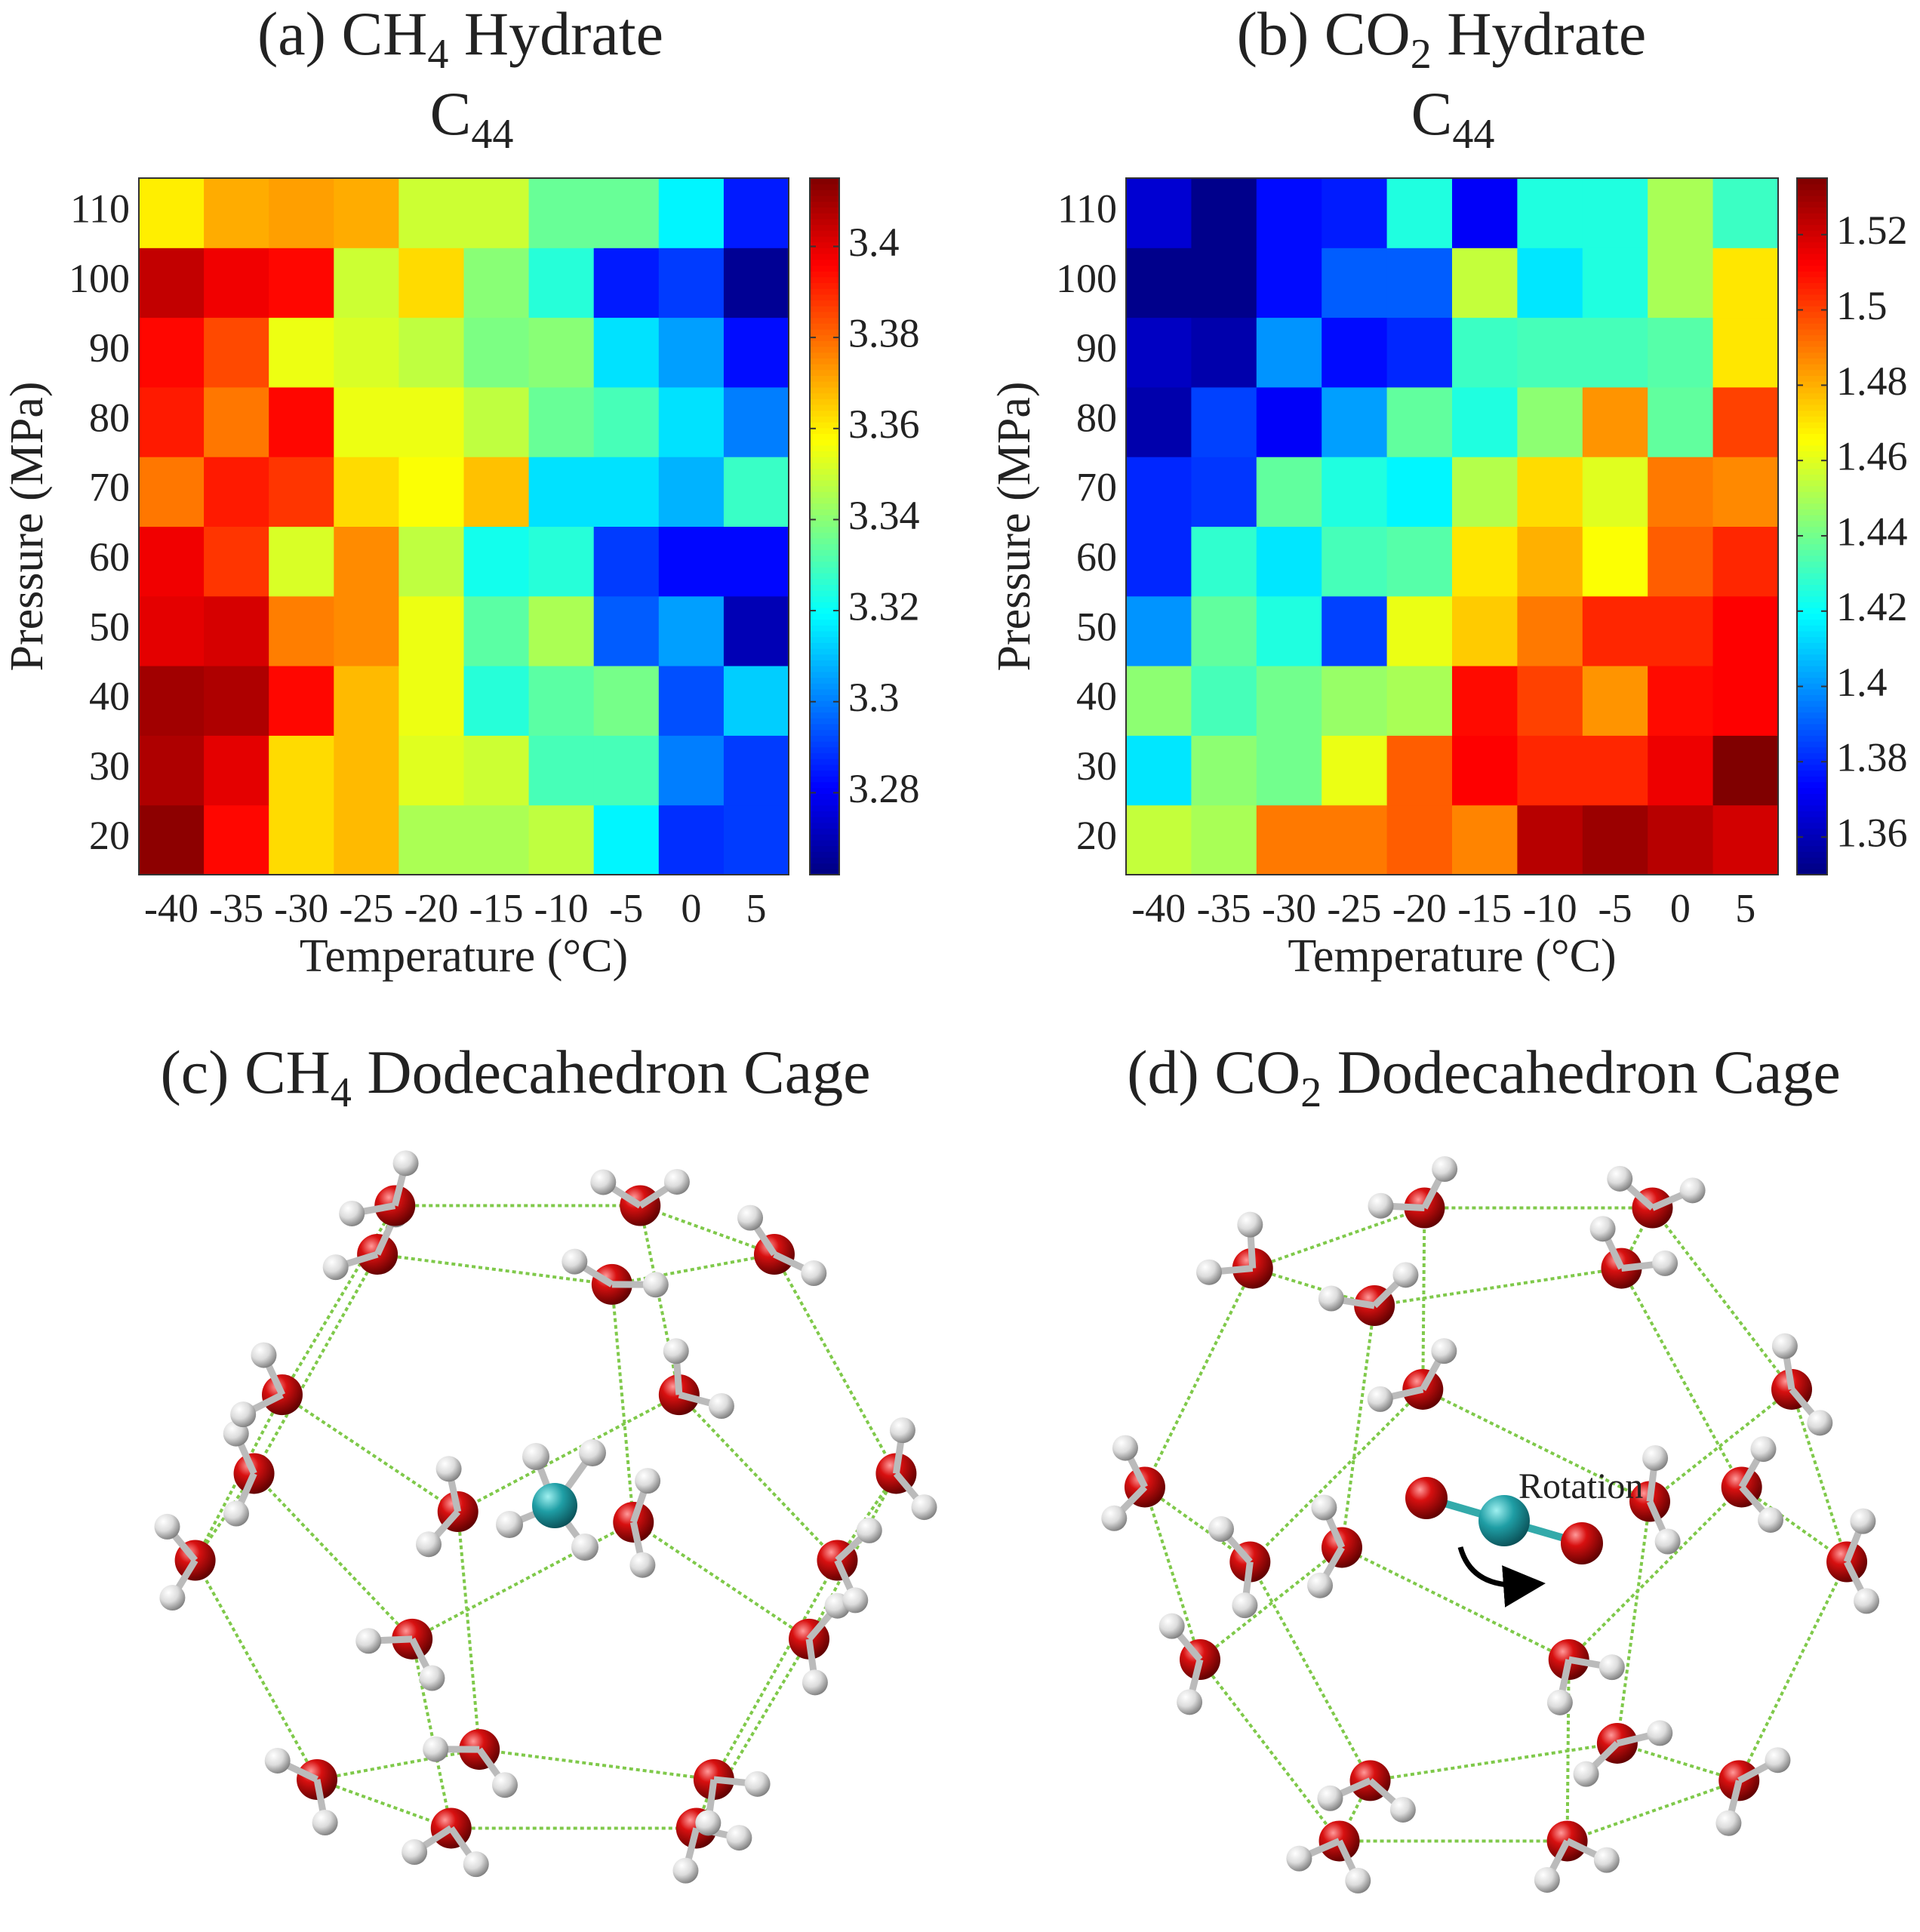  What do you see at coordinates (626, 908) in the screenshot?
I see `x-tick-label: -5` at bounding box center [626, 908].